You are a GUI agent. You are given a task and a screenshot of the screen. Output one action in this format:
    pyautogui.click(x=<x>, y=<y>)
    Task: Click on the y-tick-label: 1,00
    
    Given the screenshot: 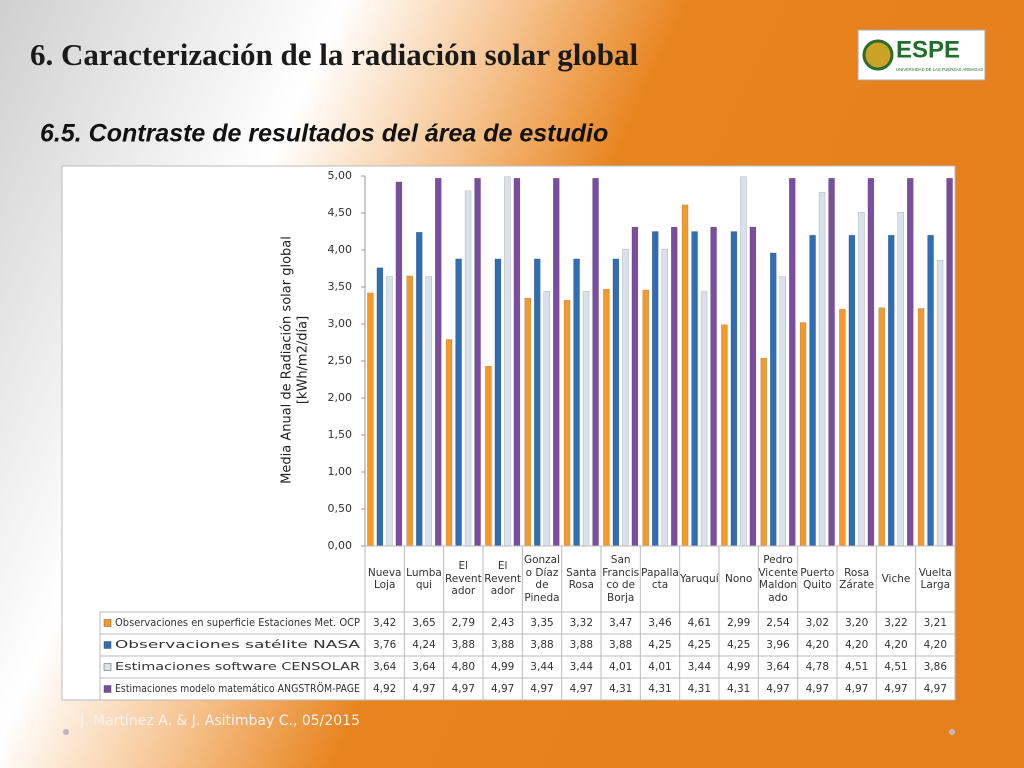 What is the action you would take?
    pyautogui.click(x=340, y=471)
    